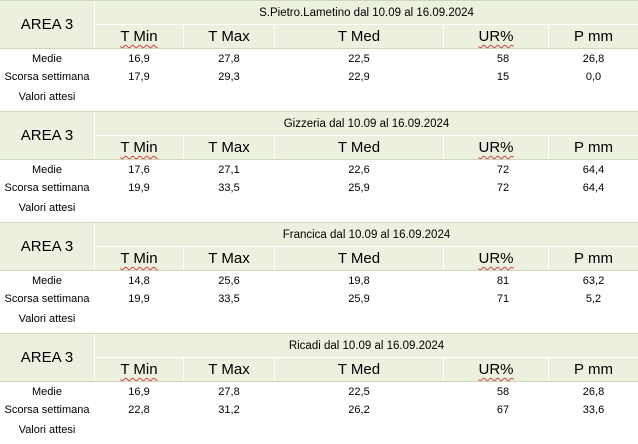 The height and width of the screenshot is (444, 638). I want to click on cell-scorsa-pmm: 64,4, so click(593, 188).